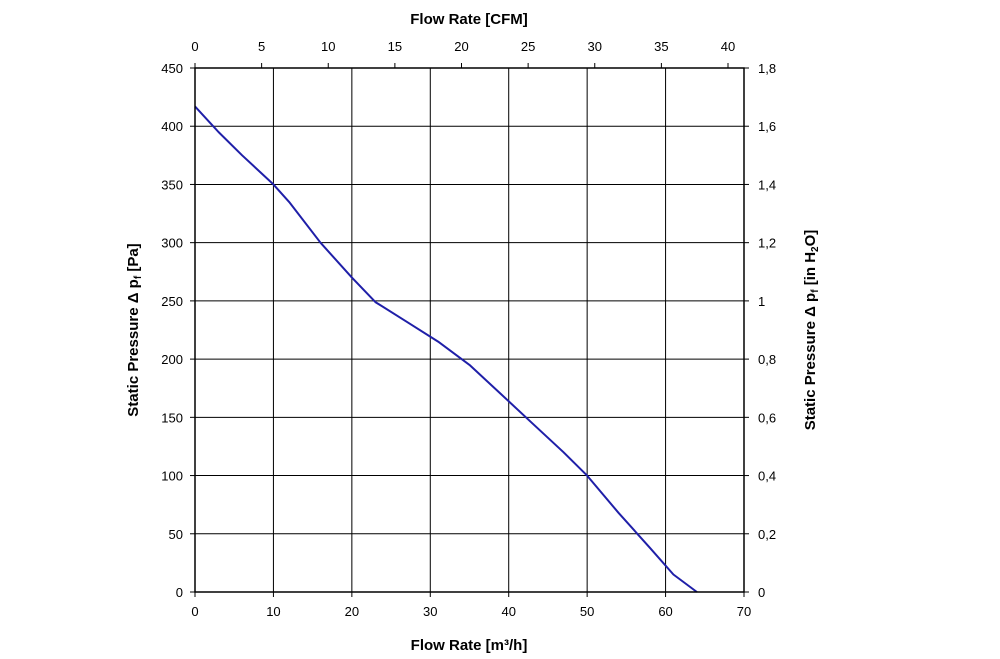 This screenshot has width=1000, height=659. I want to click on right-axis-tick-label: 0,6, so click(767, 417).